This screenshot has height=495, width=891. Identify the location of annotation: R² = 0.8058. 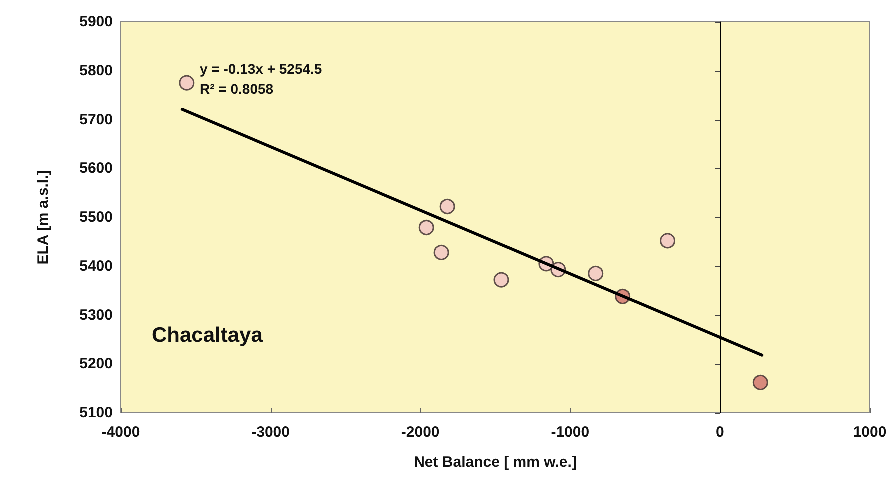
(237, 89).